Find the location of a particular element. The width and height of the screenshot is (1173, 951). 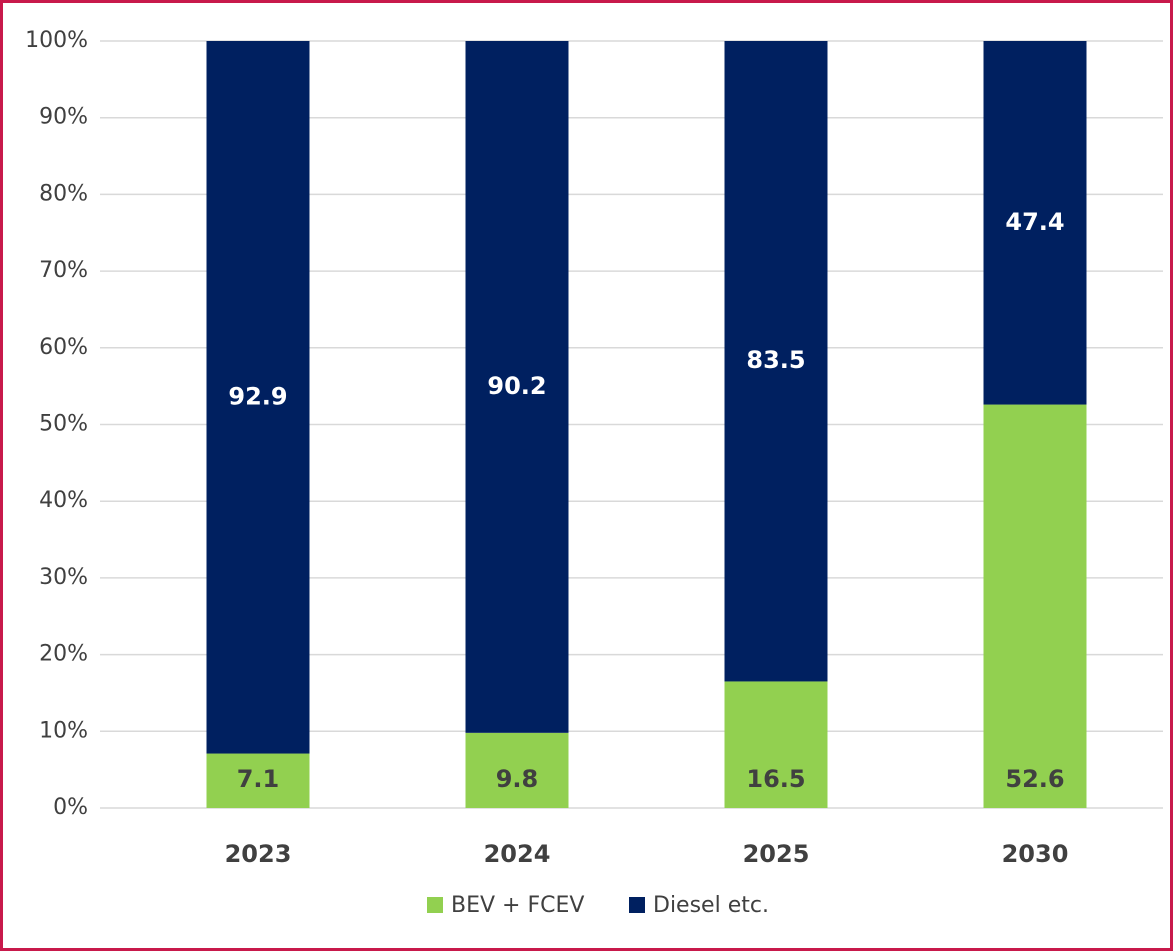

y-tick-label: 100% is located at coordinates (56, 40).